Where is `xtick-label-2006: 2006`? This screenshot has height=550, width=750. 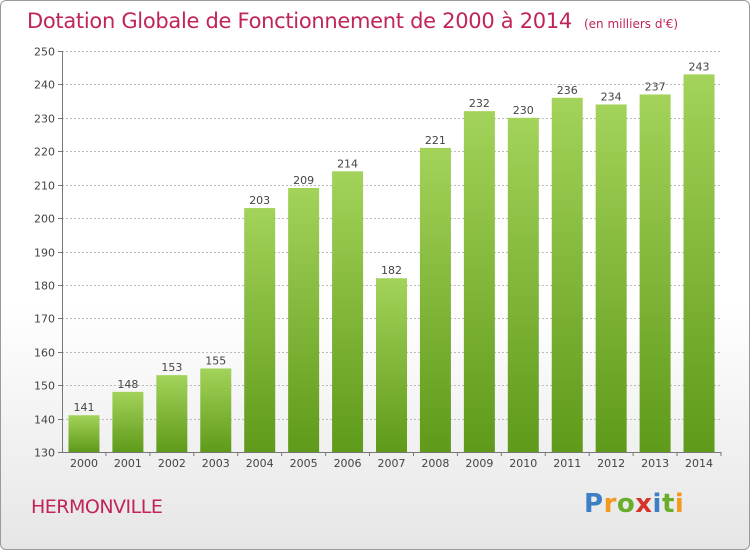
xtick-label-2006: 2006 is located at coordinates (348, 463).